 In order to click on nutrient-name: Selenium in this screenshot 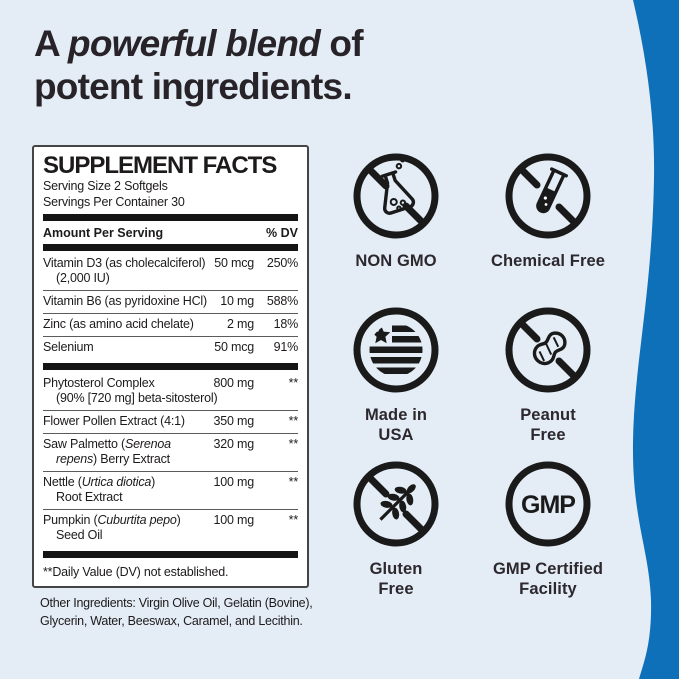, I will do `click(68, 347)`.